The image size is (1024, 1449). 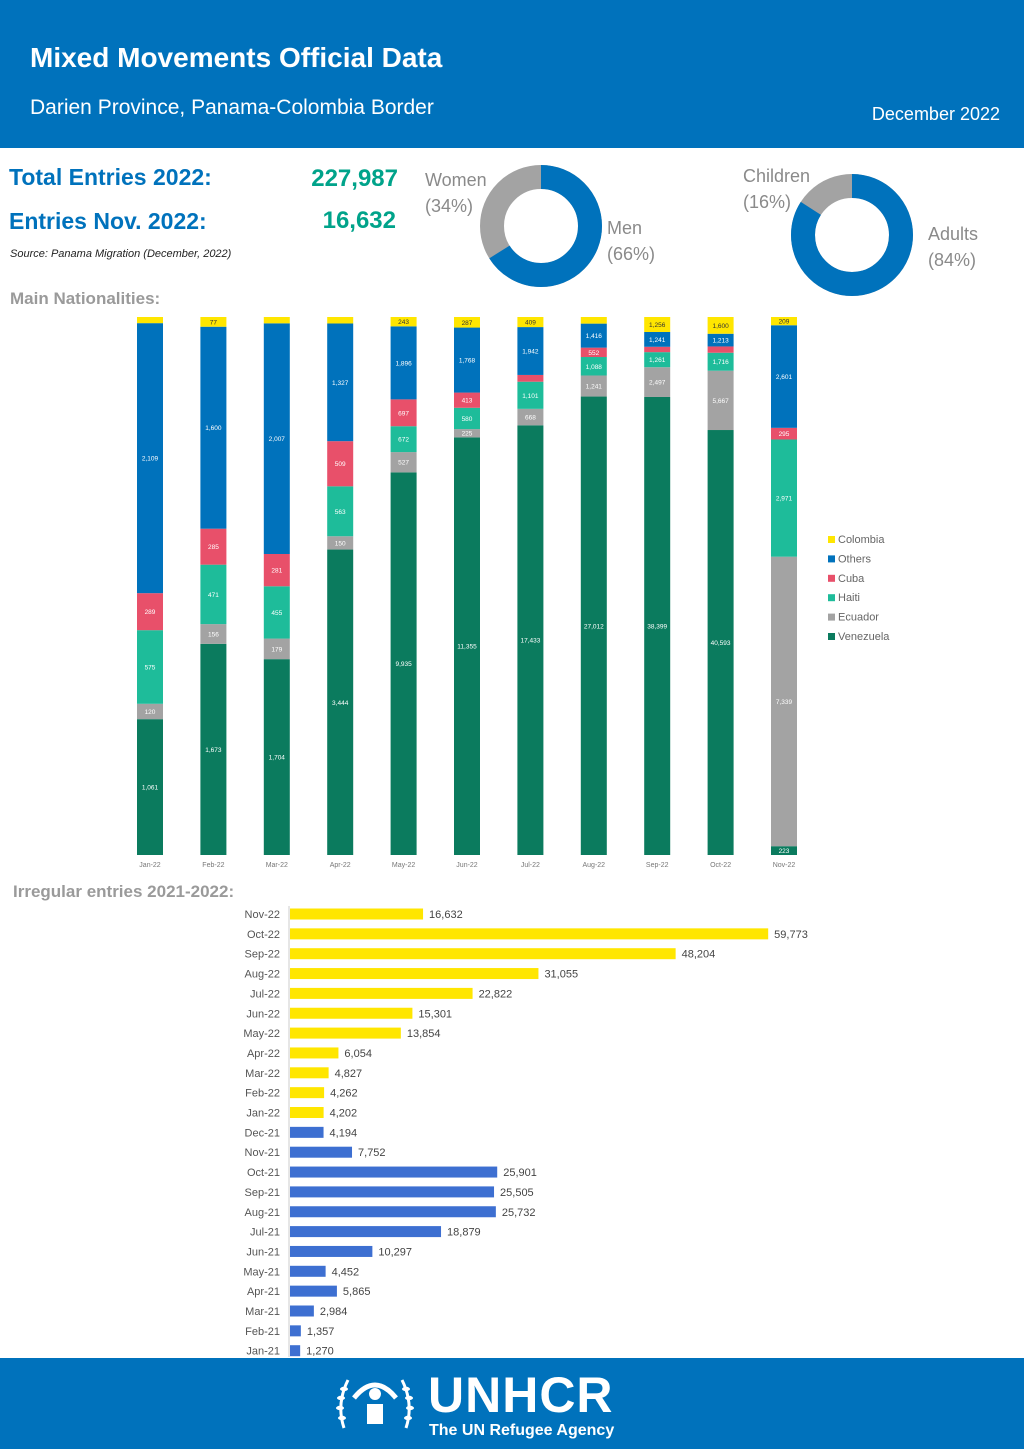 I want to click on segment-label: 1,261, so click(x=657, y=360).